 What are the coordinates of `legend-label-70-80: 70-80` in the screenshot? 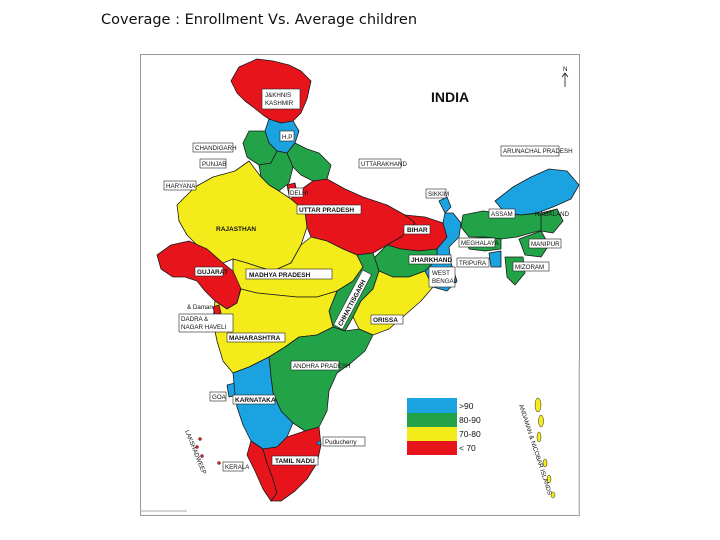 It's located at (470, 434).